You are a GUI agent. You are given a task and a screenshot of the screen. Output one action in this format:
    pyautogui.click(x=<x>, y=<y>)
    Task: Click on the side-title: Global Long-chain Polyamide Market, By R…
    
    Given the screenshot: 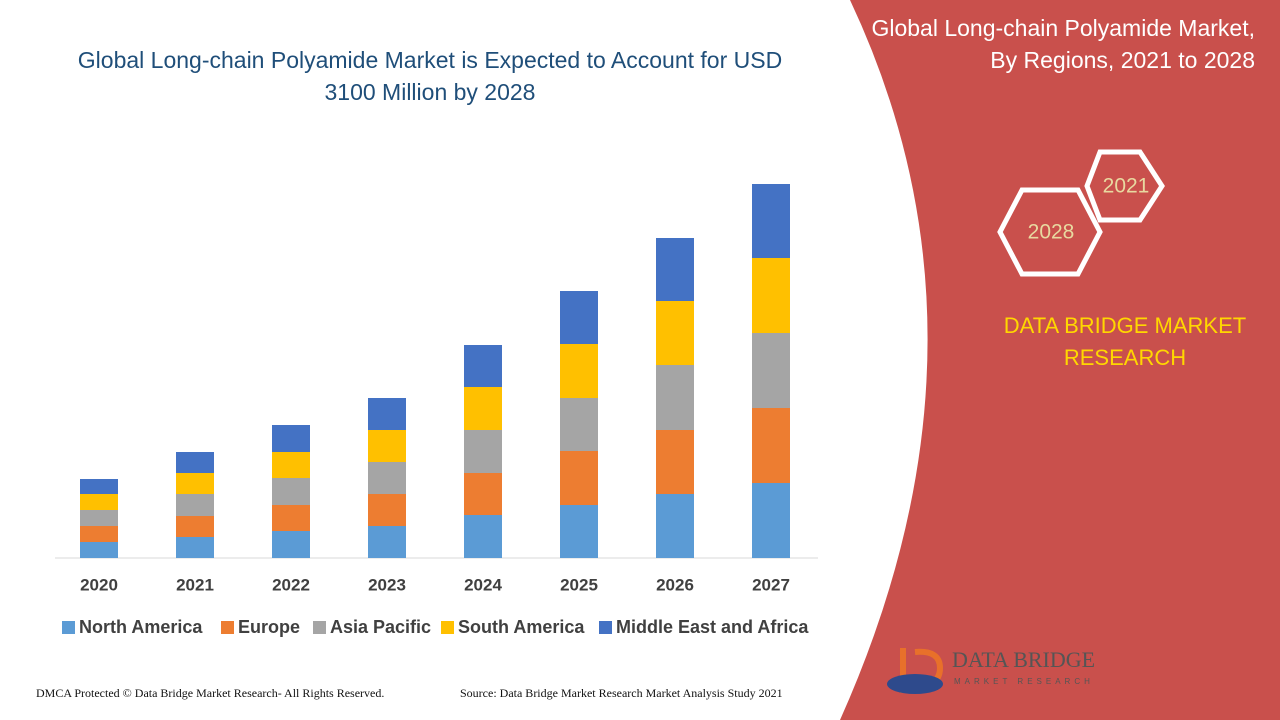 What is the action you would take?
    pyautogui.click(x=1063, y=44)
    